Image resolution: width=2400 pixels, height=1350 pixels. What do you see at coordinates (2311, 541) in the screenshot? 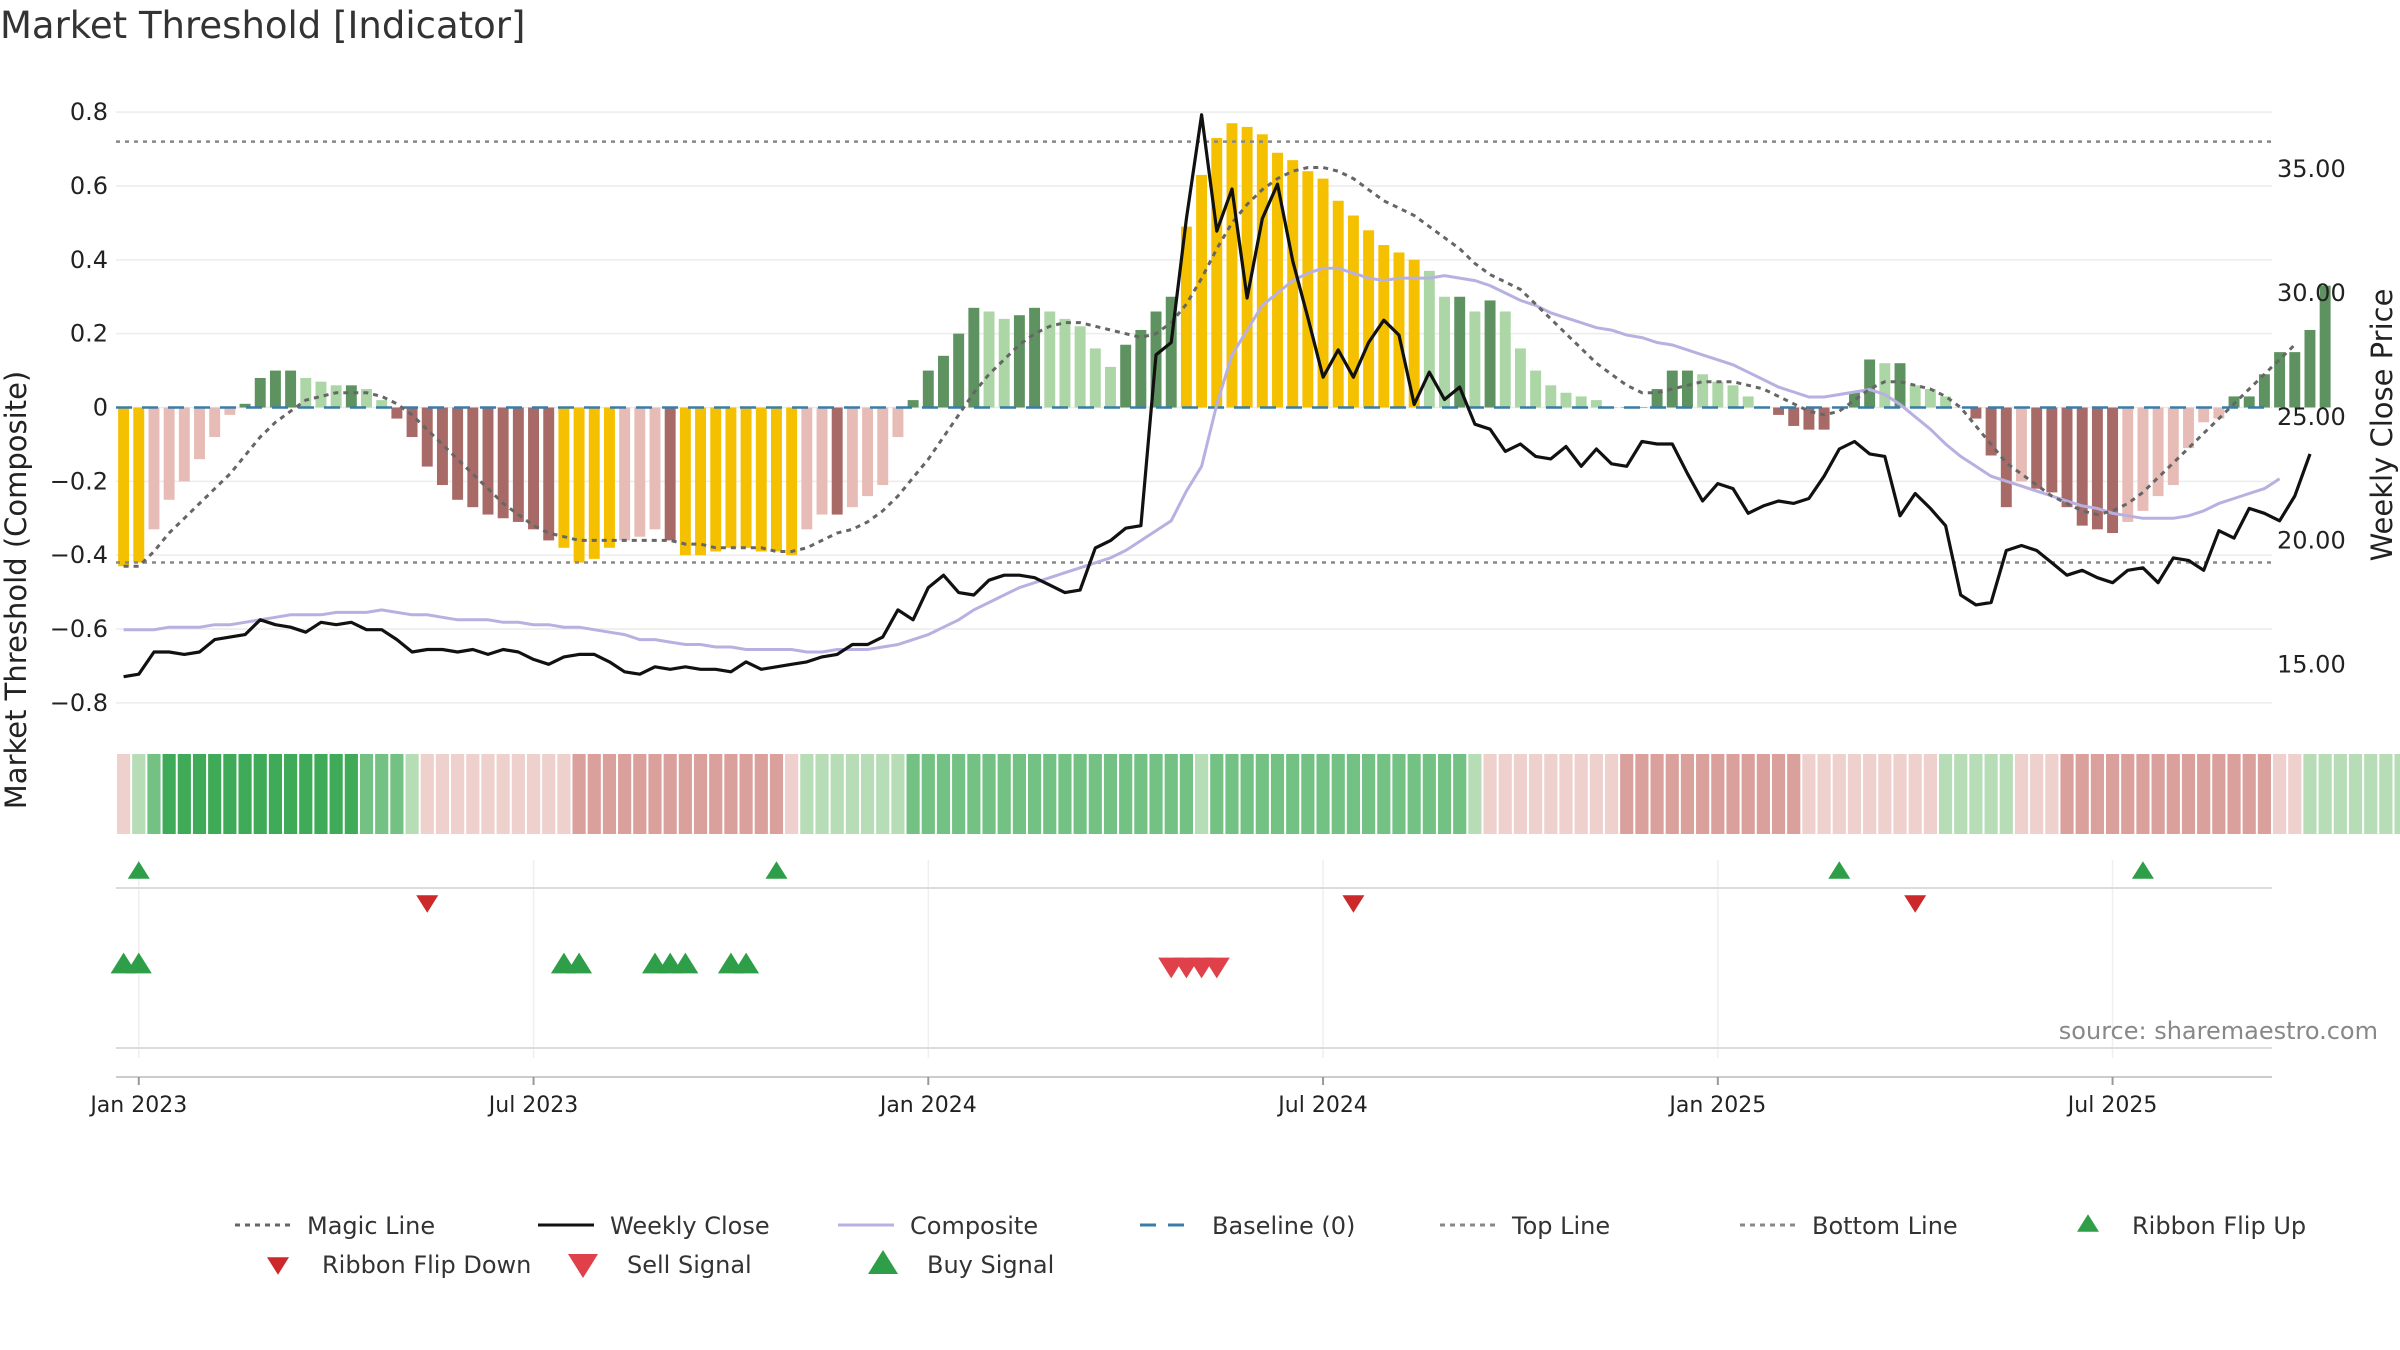
I see `y-tick-right-label: 20.00` at bounding box center [2311, 541].